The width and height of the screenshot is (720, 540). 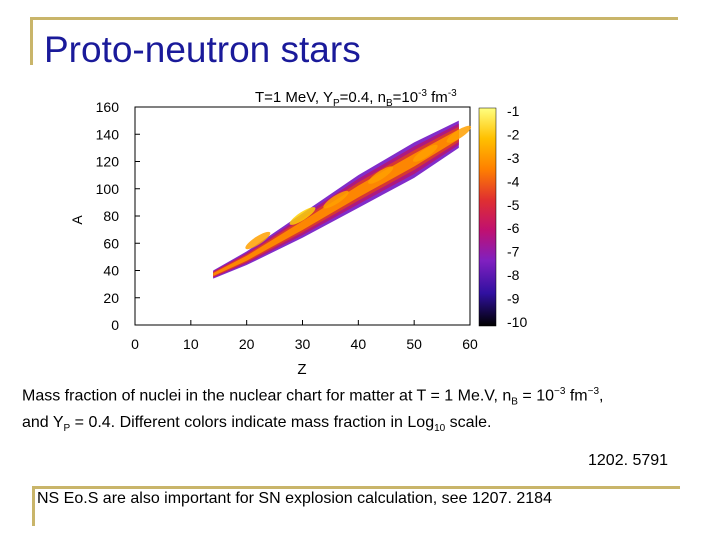 What do you see at coordinates (294, 97) in the screenshot?
I see `chart-title-a: T=1 MeV, Y` at bounding box center [294, 97].